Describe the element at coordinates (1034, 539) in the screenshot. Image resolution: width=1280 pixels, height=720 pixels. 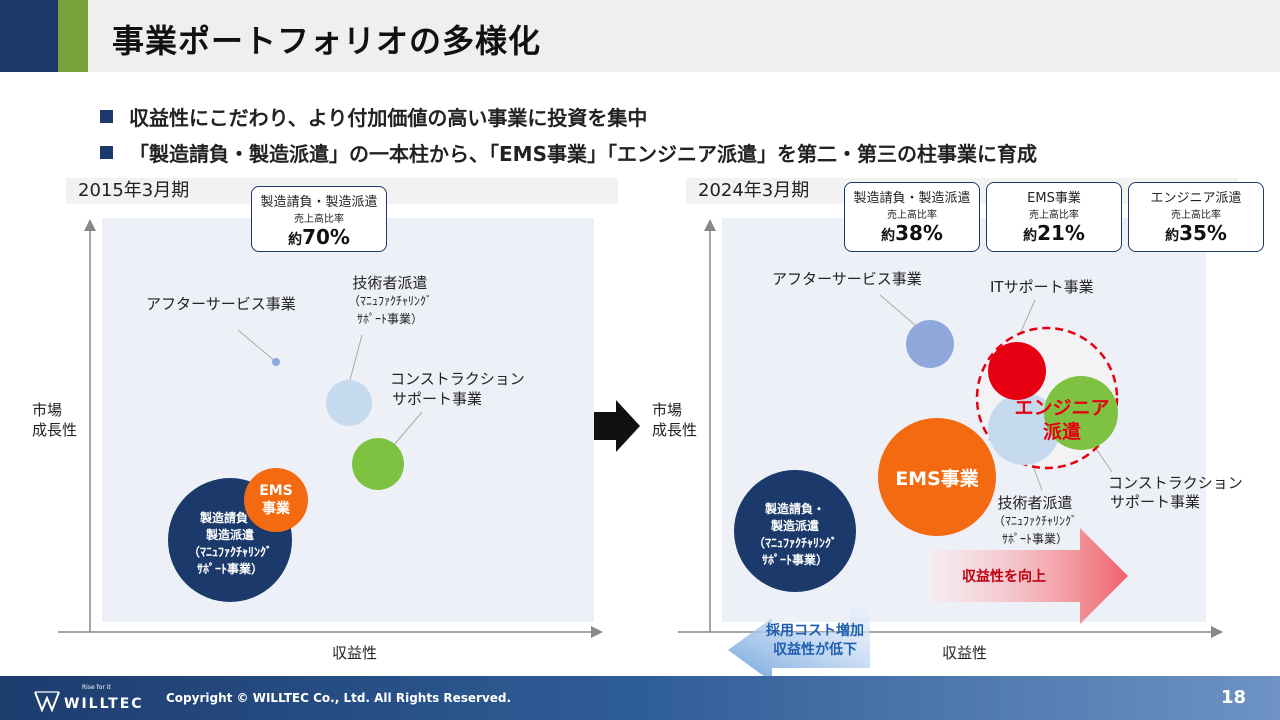
I see `right-label-engineer-line3: ｻﾎﾟｰﾄ事業）` at that location.